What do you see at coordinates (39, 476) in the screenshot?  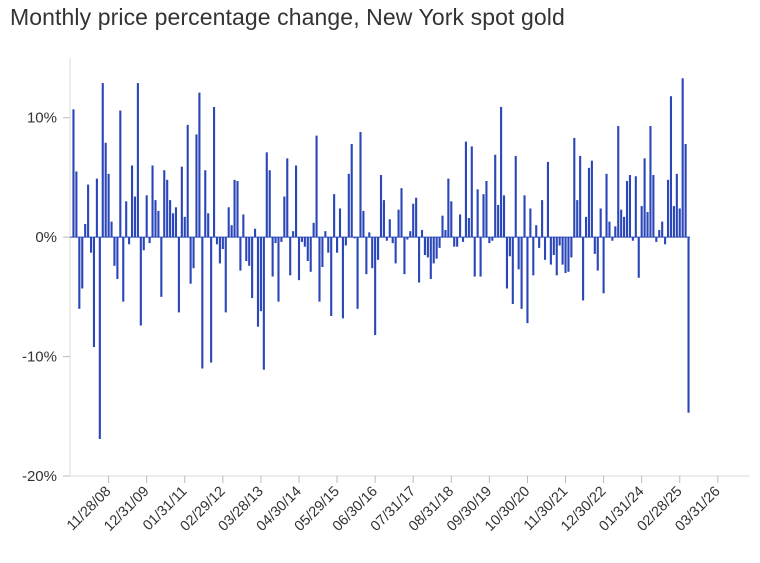 I see `y-tick-label: -20%` at bounding box center [39, 476].